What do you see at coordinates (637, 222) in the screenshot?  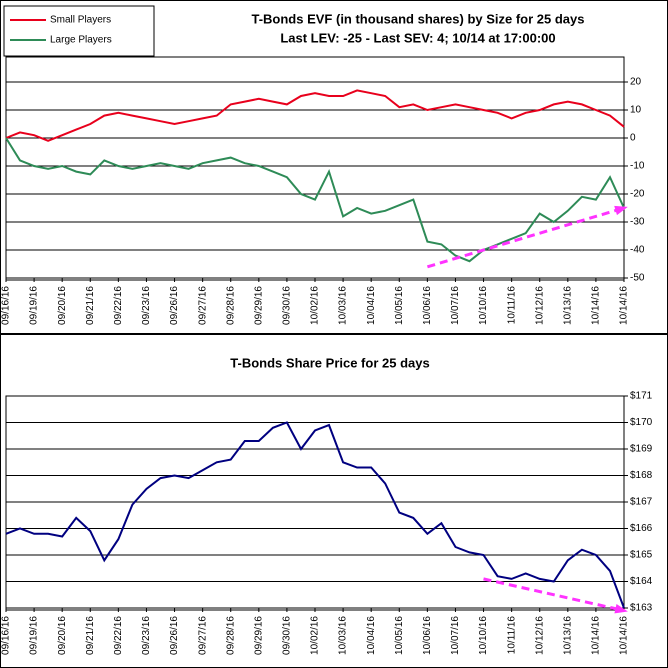 I see `y-tick-label: -30` at bounding box center [637, 222].